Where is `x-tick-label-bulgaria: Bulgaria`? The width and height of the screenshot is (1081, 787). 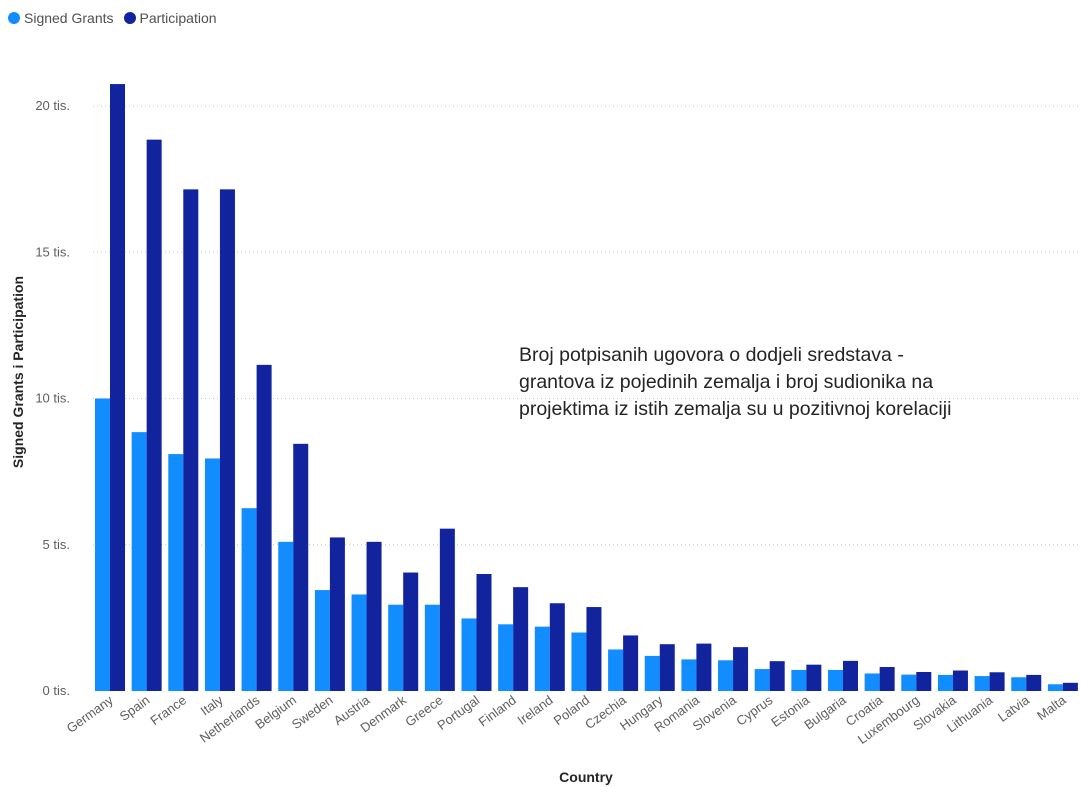
x-tick-label-bulgaria: Bulgaria is located at coordinates (825, 712).